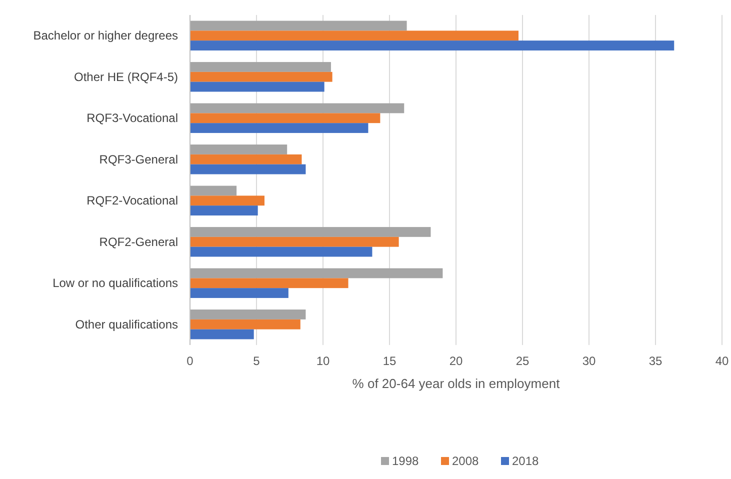 This screenshot has width=731, height=479. Describe the element at coordinates (132, 118) in the screenshot. I see `y-tick-label: RQF3-Vocational` at that location.